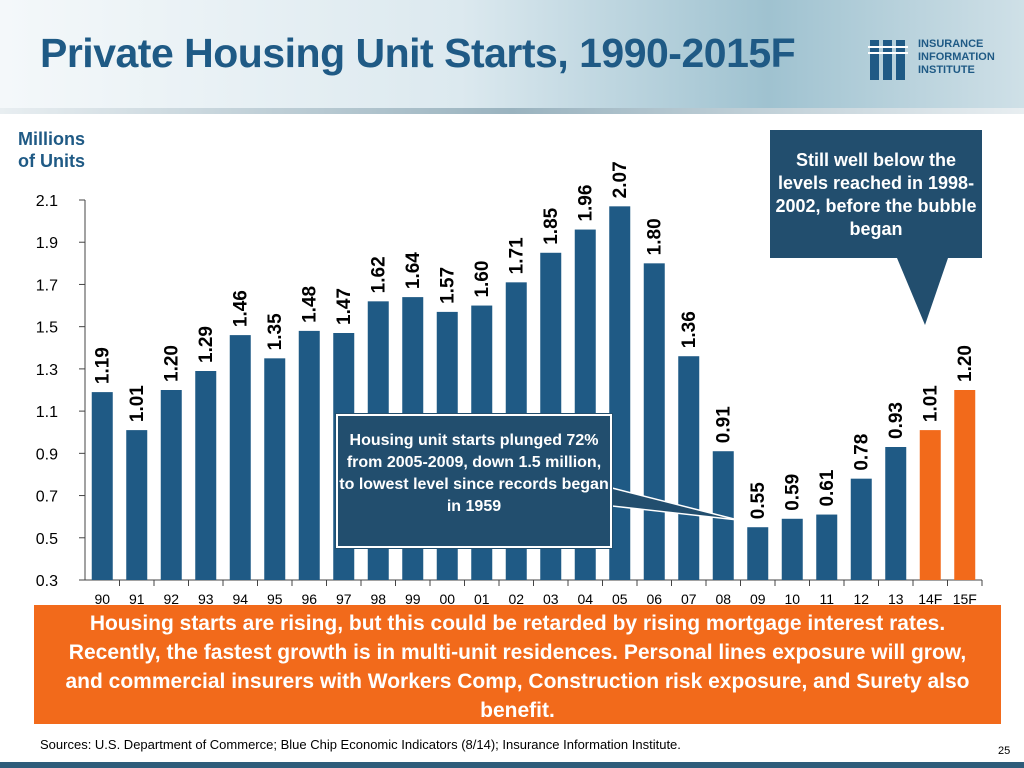 The height and width of the screenshot is (768, 1024). Describe the element at coordinates (930, 505) in the screenshot. I see `bar-14F` at that location.